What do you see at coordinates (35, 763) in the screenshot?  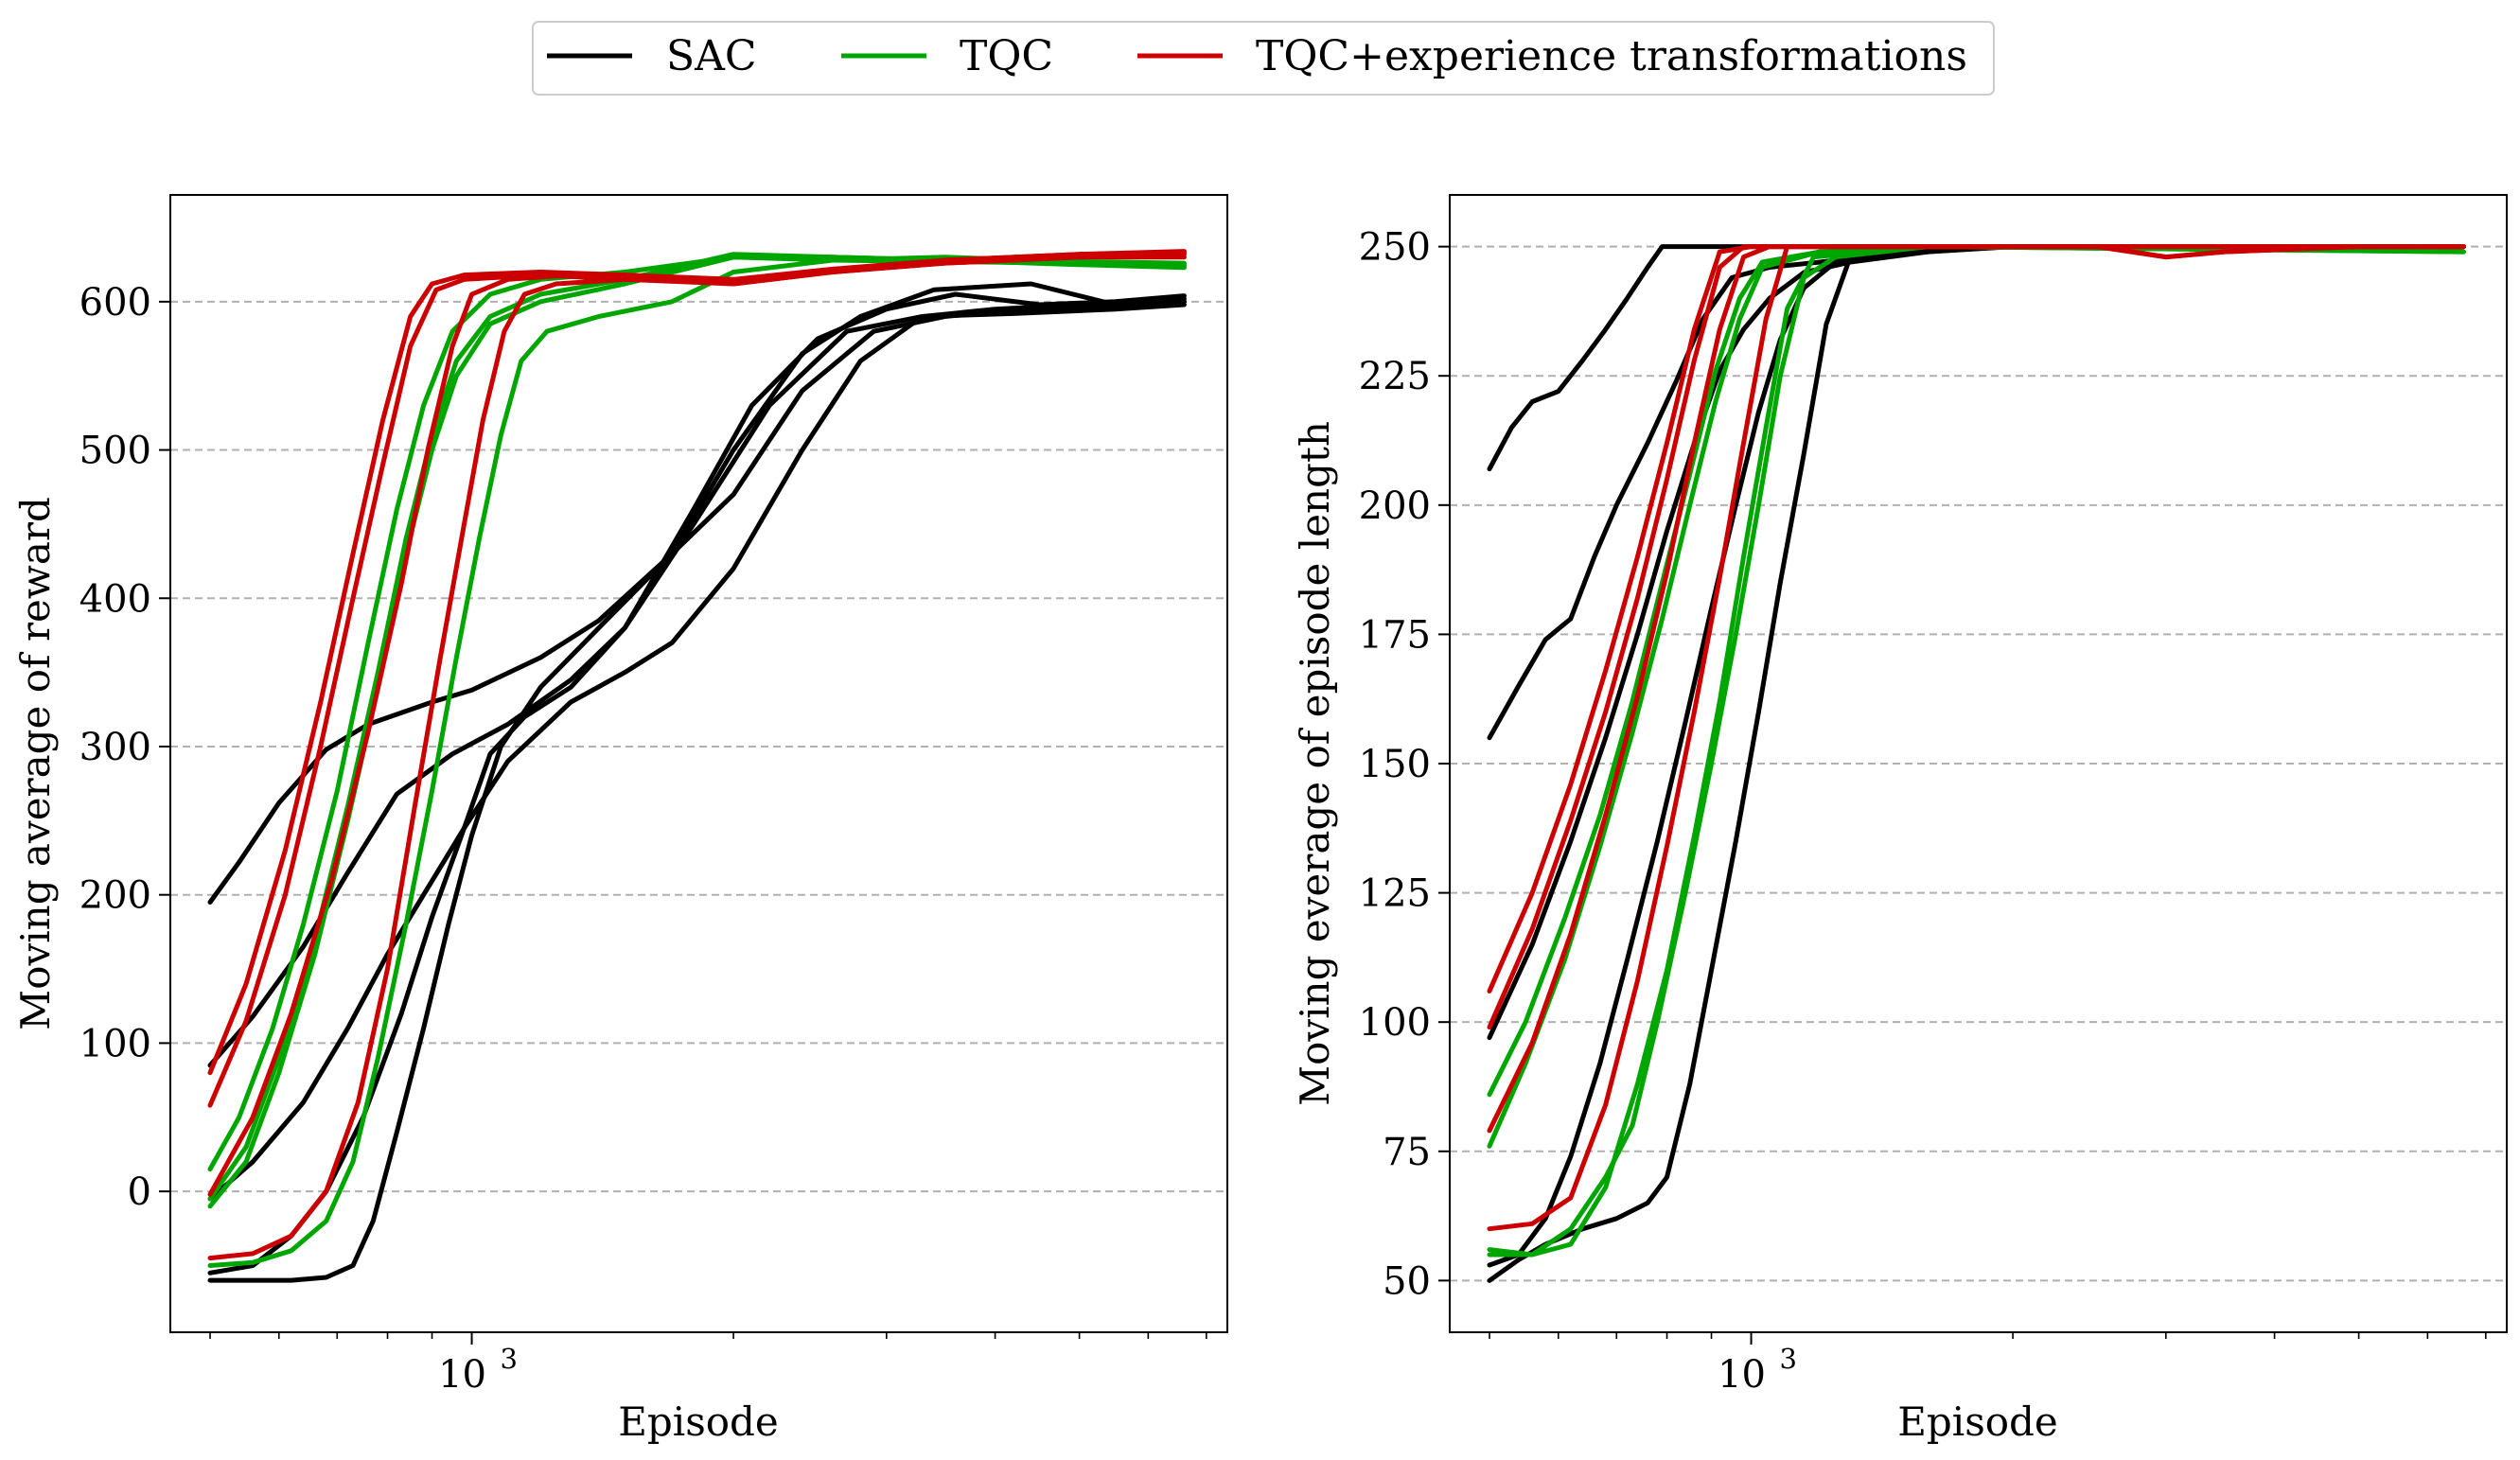 I see `reward-plot-ylabel: Moving average of reward` at bounding box center [35, 763].